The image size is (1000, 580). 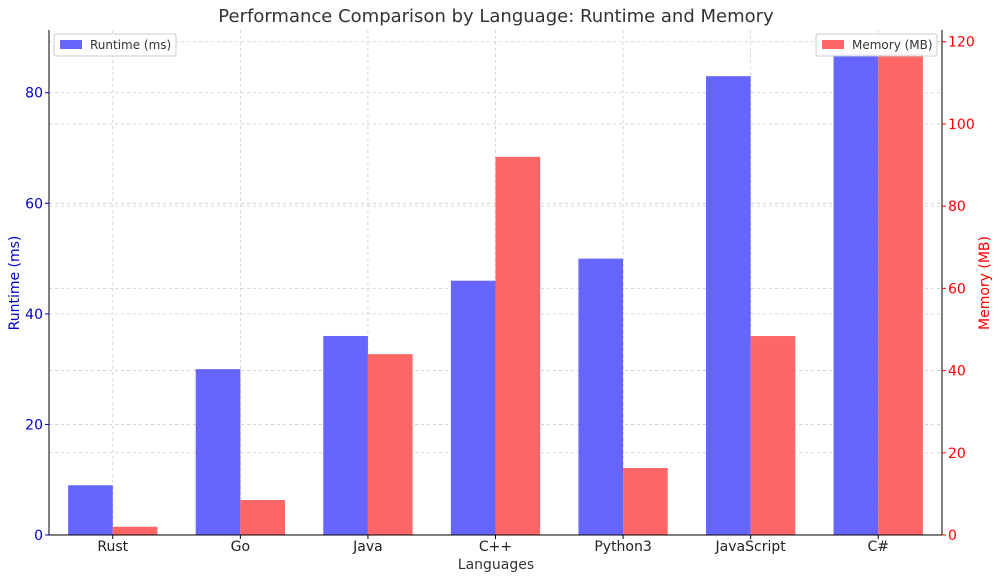 I want to click on x-tick-label: C++, so click(x=495, y=547).